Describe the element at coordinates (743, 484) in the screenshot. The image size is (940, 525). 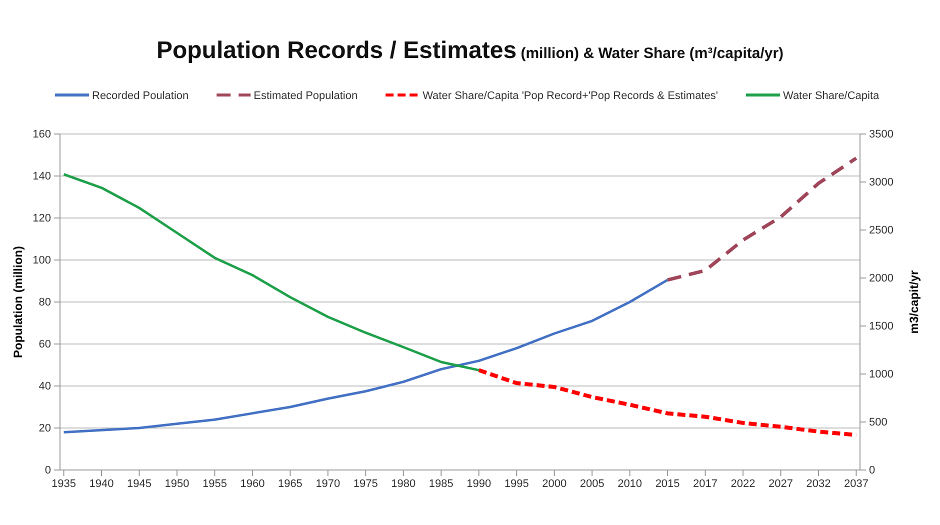
I see `x-tick-label: 2022` at that location.